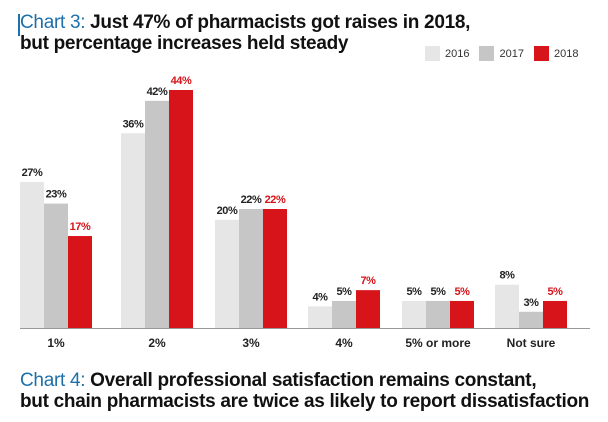 This screenshot has height=422, width=608. Describe the element at coordinates (531, 343) in the screenshot. I see `category-label-5: Not sure` at that location.